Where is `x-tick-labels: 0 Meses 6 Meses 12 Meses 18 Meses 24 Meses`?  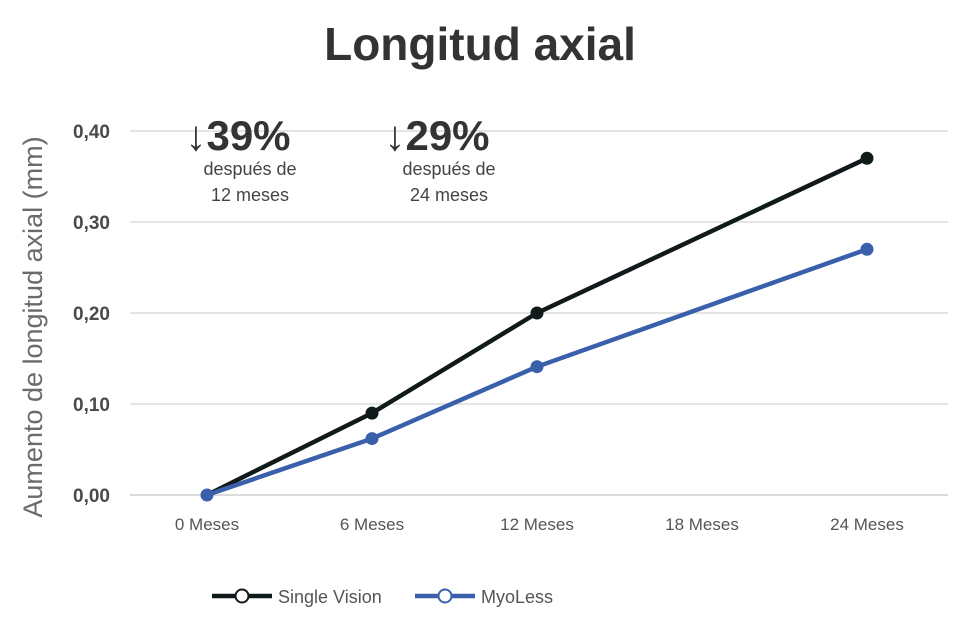 x-tick-labels: 0 Meses 6 Meses 12 Meses 18 Meses 24 Meses is located at coordinates (539, 524).